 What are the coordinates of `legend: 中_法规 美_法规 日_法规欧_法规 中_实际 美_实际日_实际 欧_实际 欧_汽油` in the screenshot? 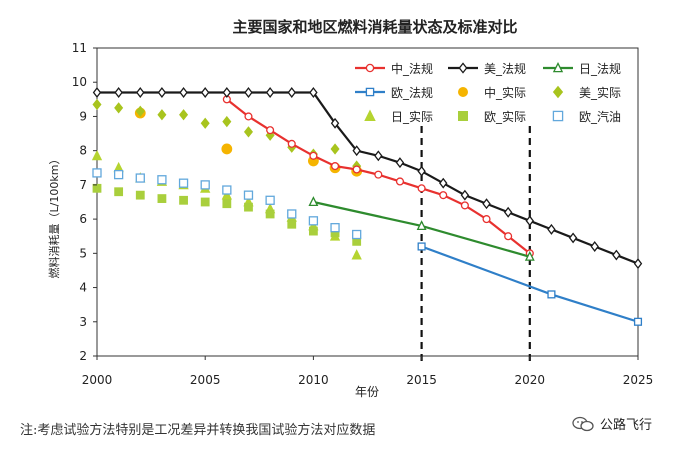 It's located at (488, 92).